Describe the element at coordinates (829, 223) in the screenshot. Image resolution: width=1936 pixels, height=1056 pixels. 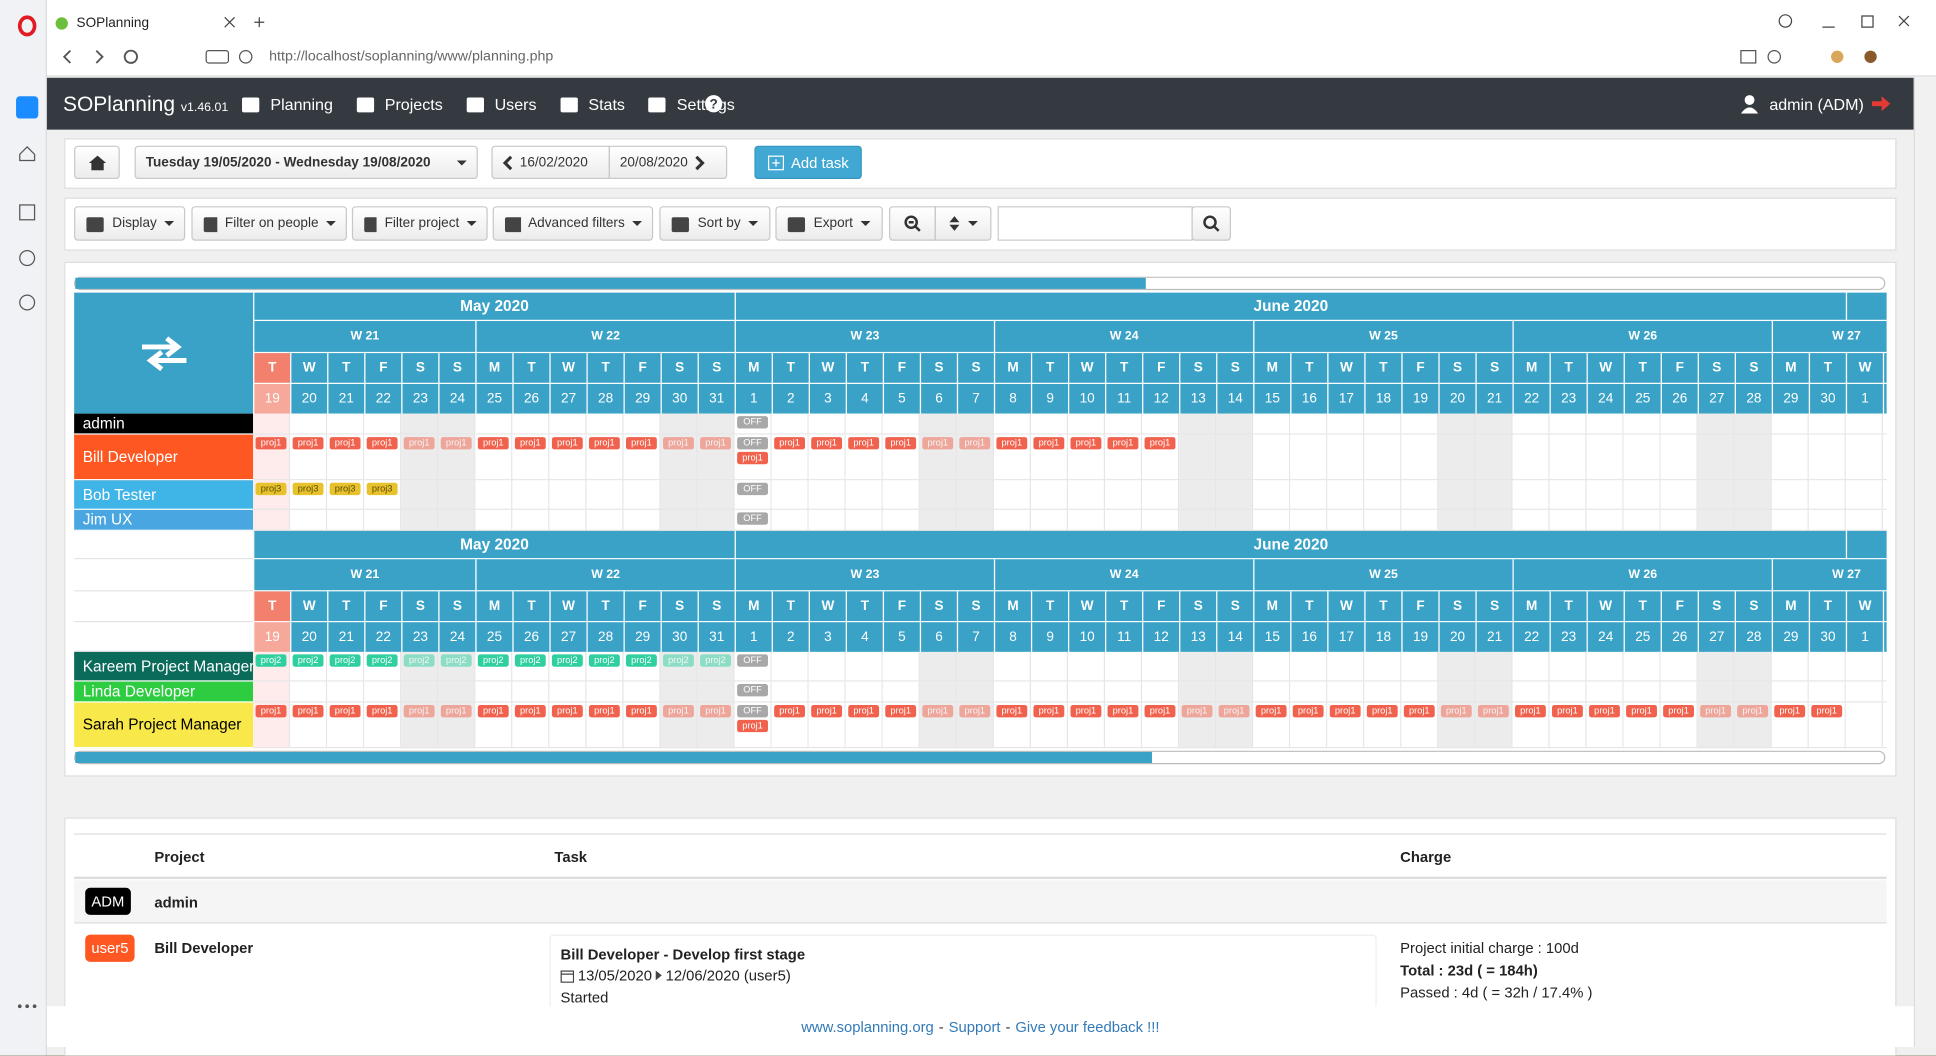
I see `filter-button: Export` at that location.